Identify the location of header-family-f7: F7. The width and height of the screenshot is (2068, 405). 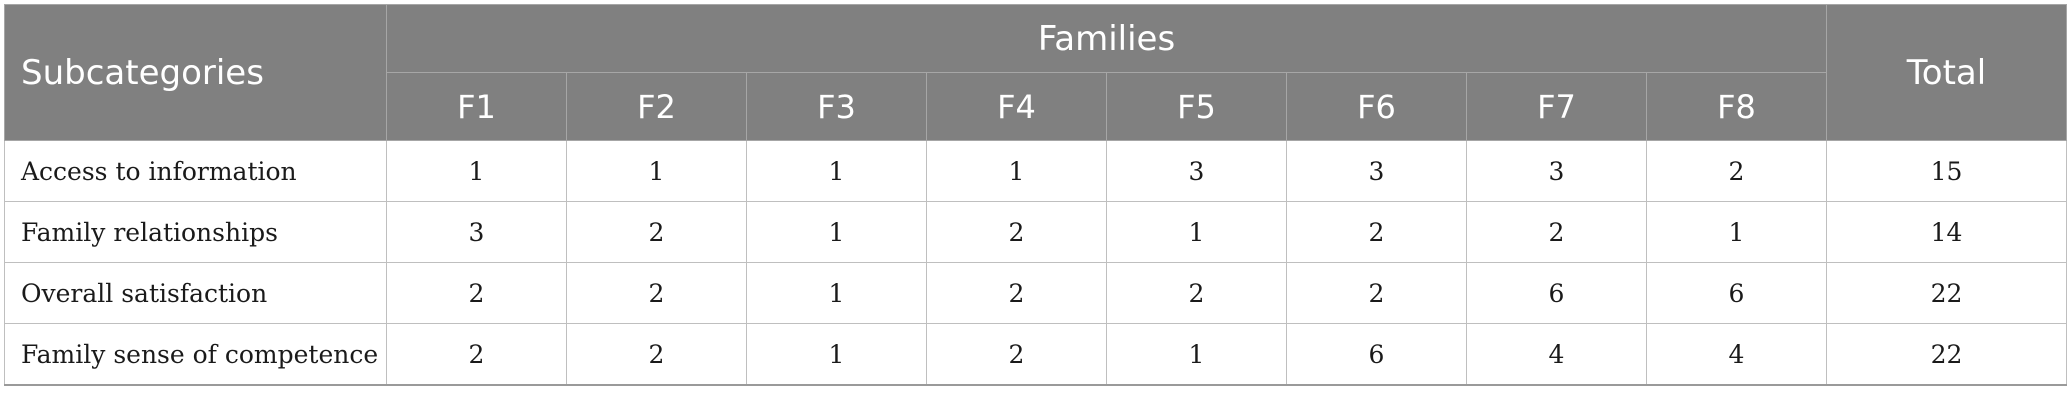
(1556, 106).